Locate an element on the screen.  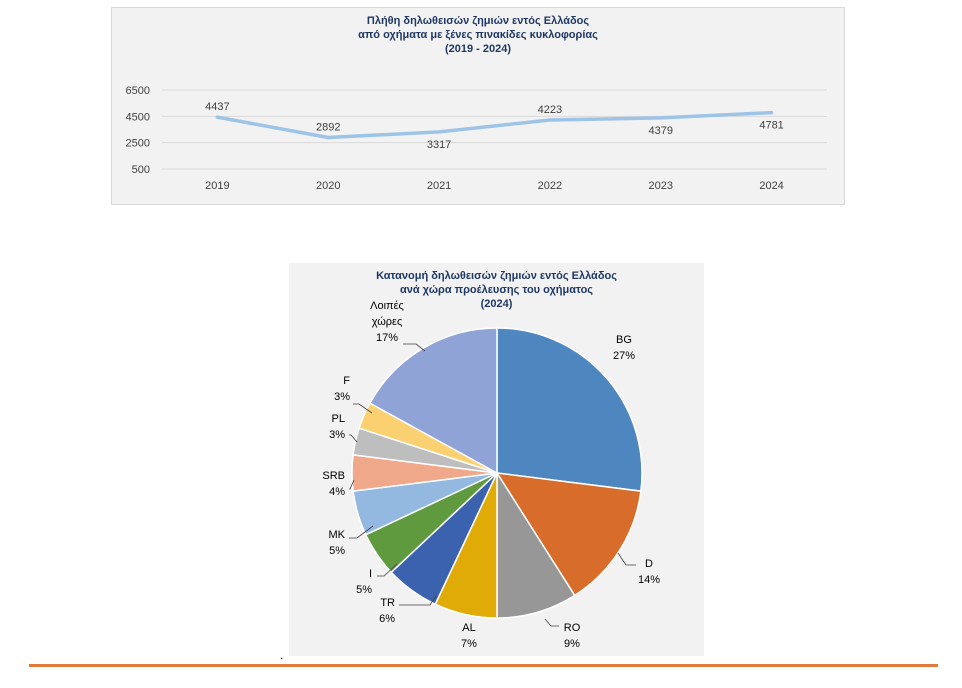
data-label: 3317 is located at coordinates (439, 145).